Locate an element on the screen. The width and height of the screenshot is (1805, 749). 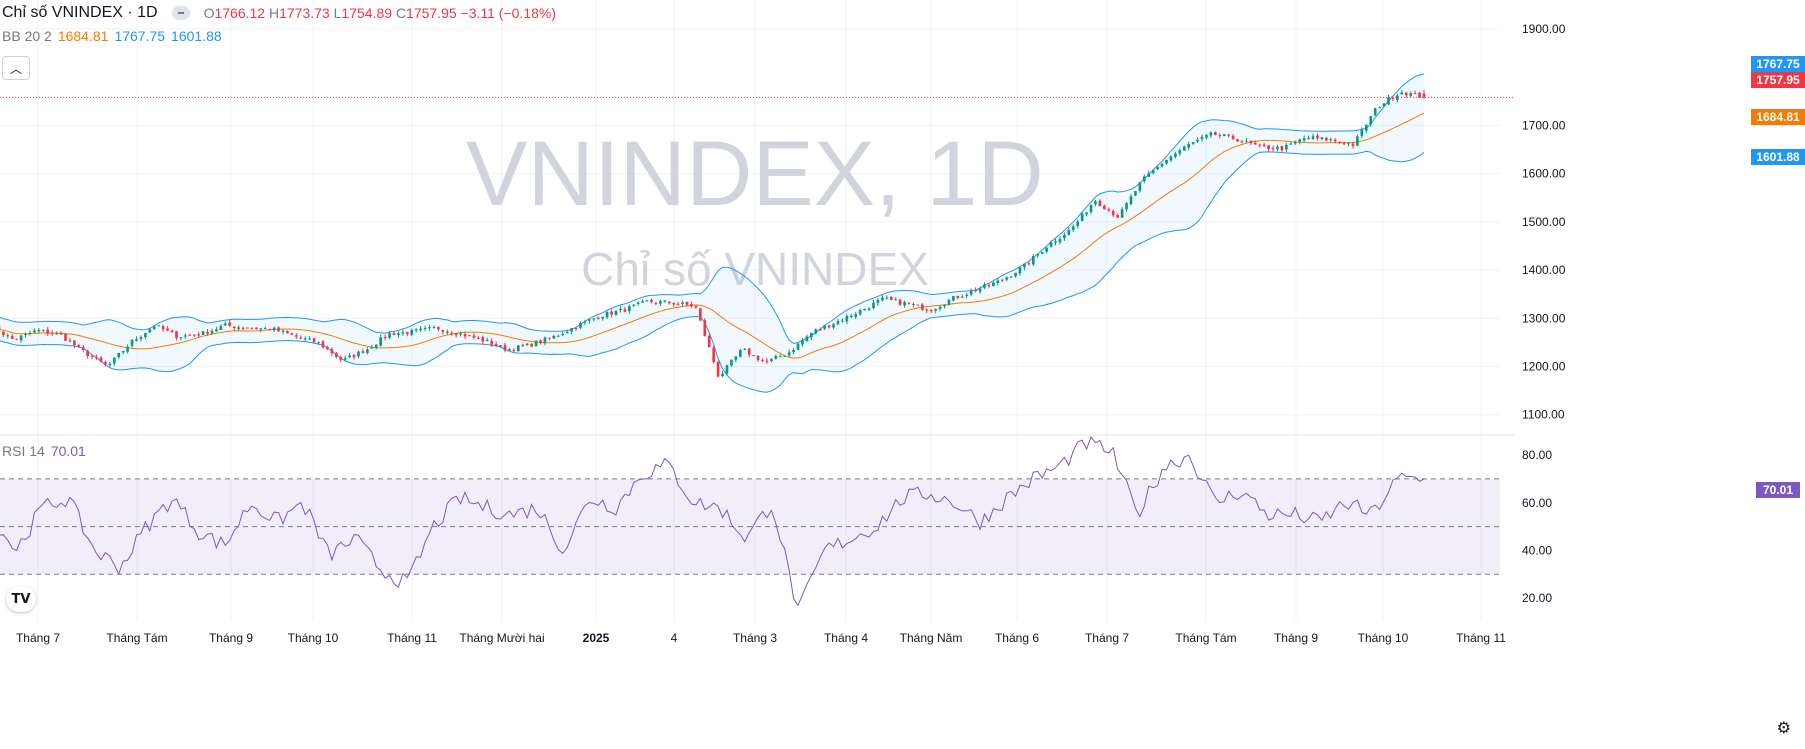
rsi-value-tag: 70.01 is located at coordinates (1778, 490).